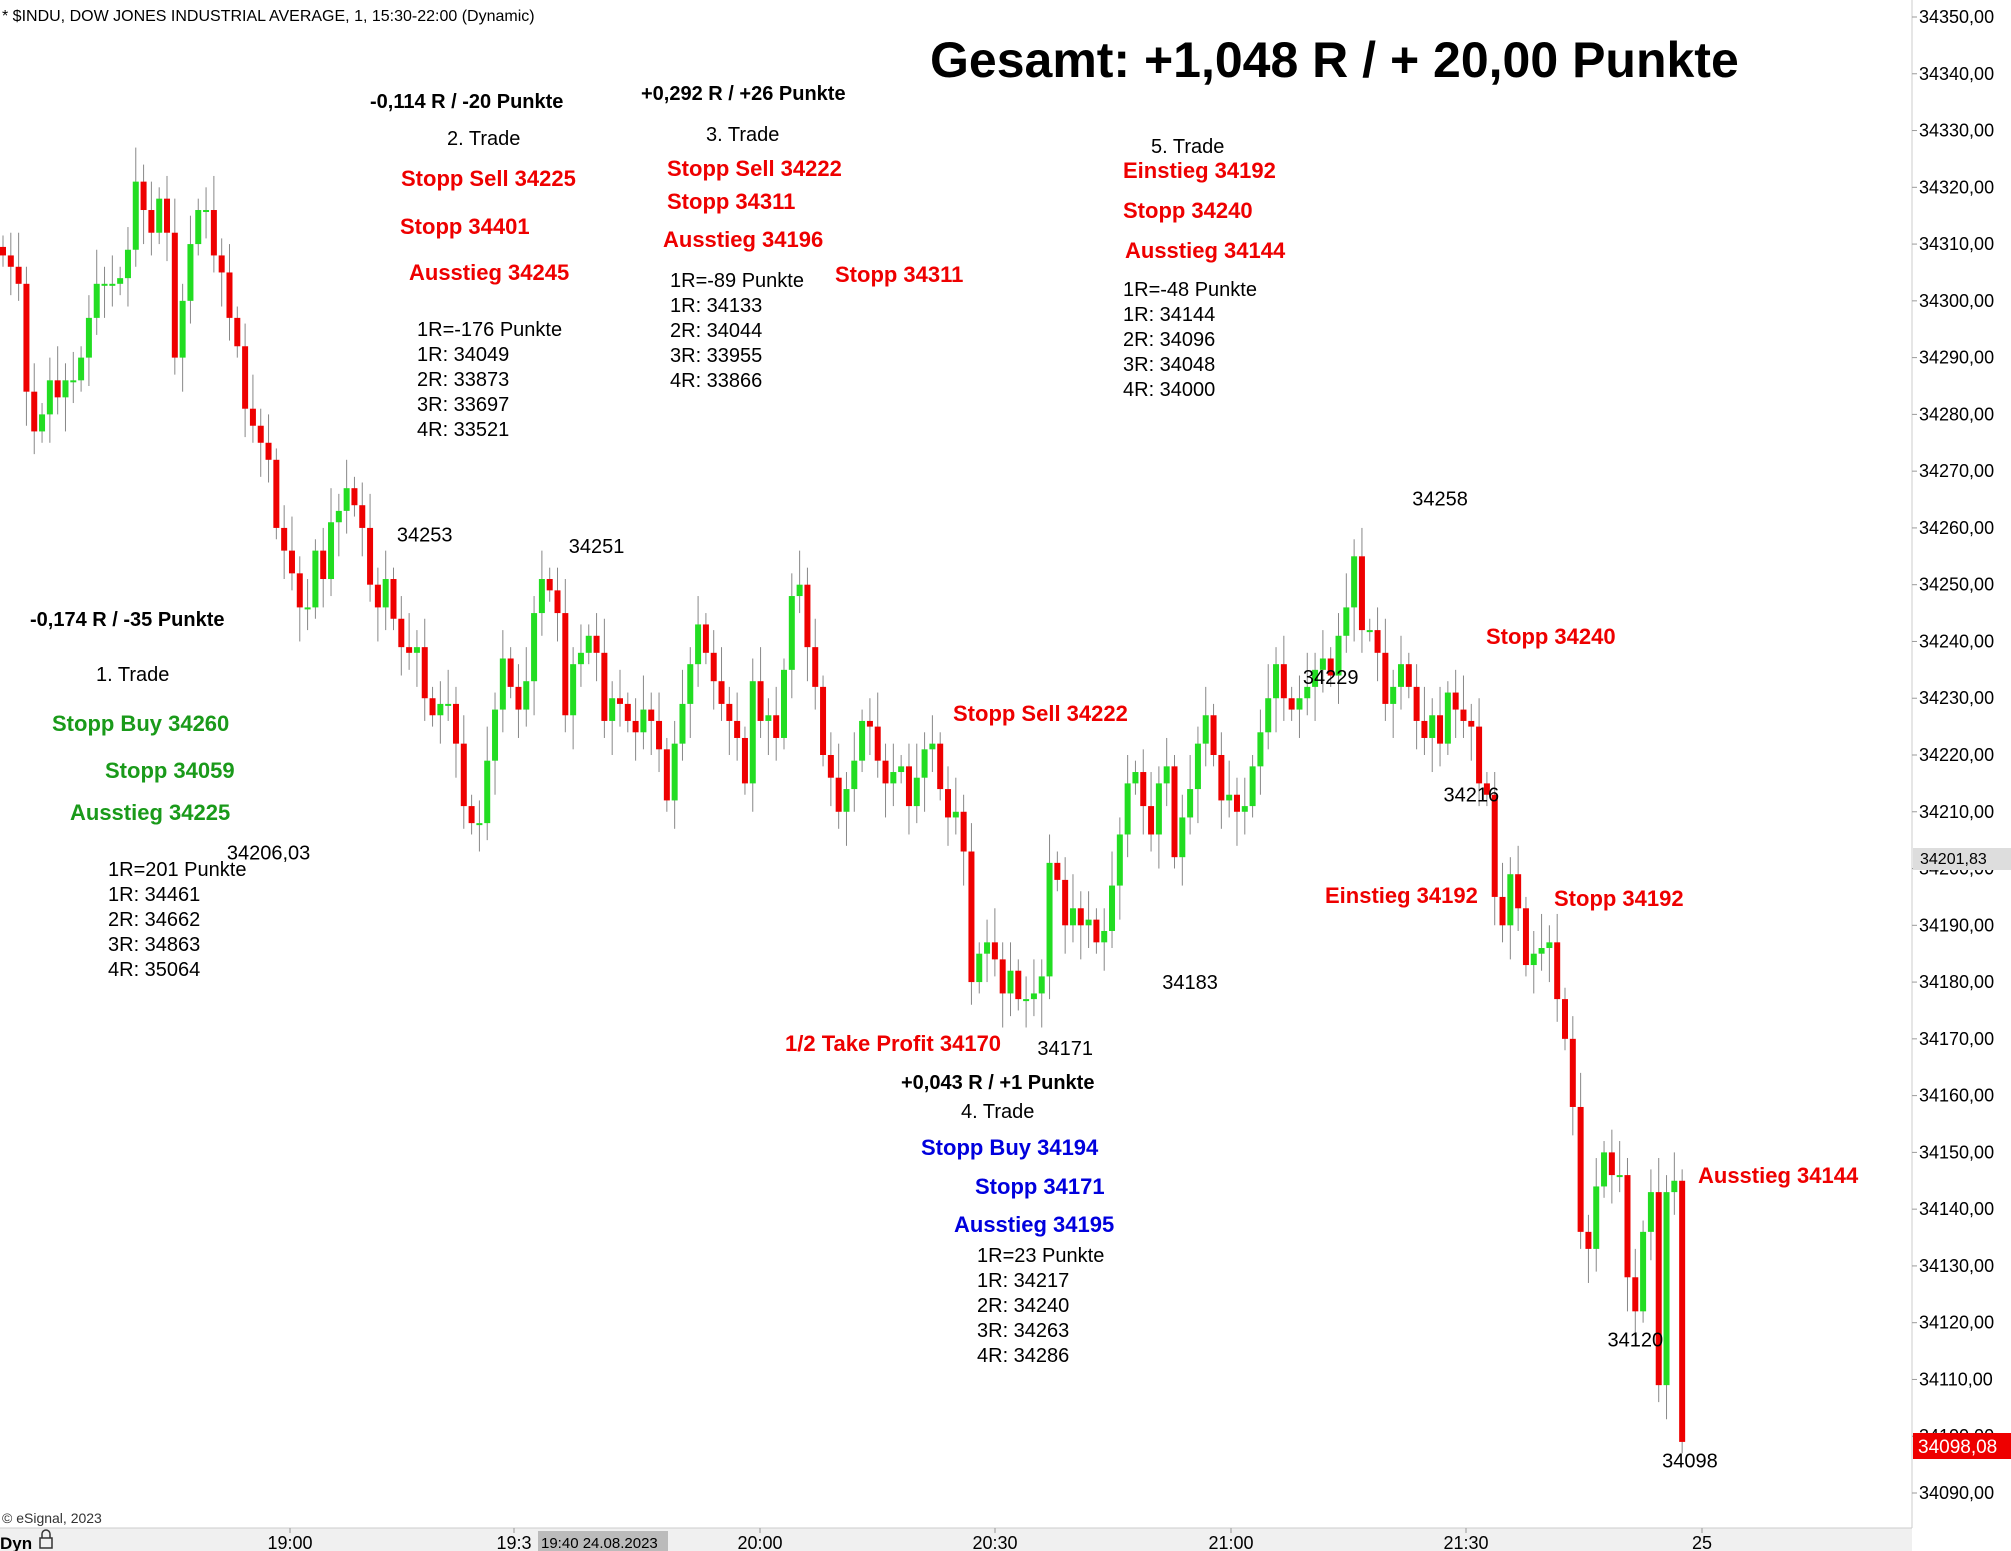  What do you see at coordinates (150, 812) in the screenshot?
I see `trade-1-exit: Ausstieg 34225` at bounding box center [150, 812].